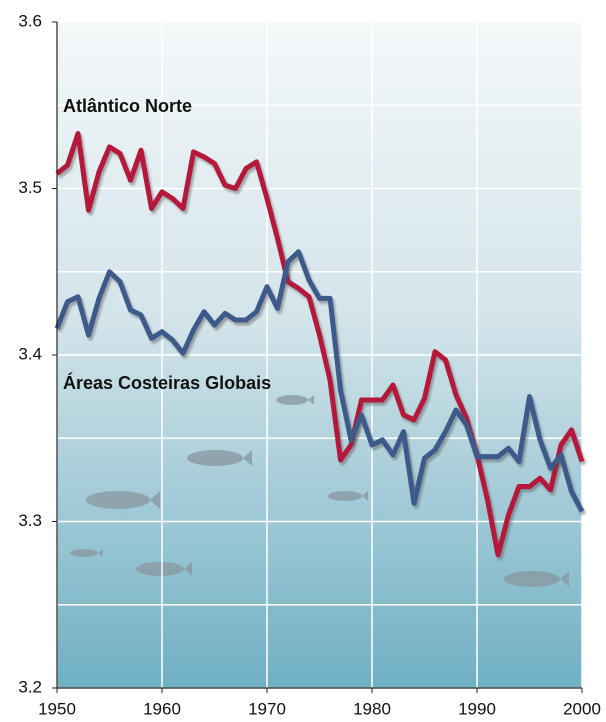 The height and width of the screenshot is (722, 606). What do you see at coordinates (30, 20) in the screenshot?
I see `y-tick-label: 3.6` at bounding box center [30, 20].